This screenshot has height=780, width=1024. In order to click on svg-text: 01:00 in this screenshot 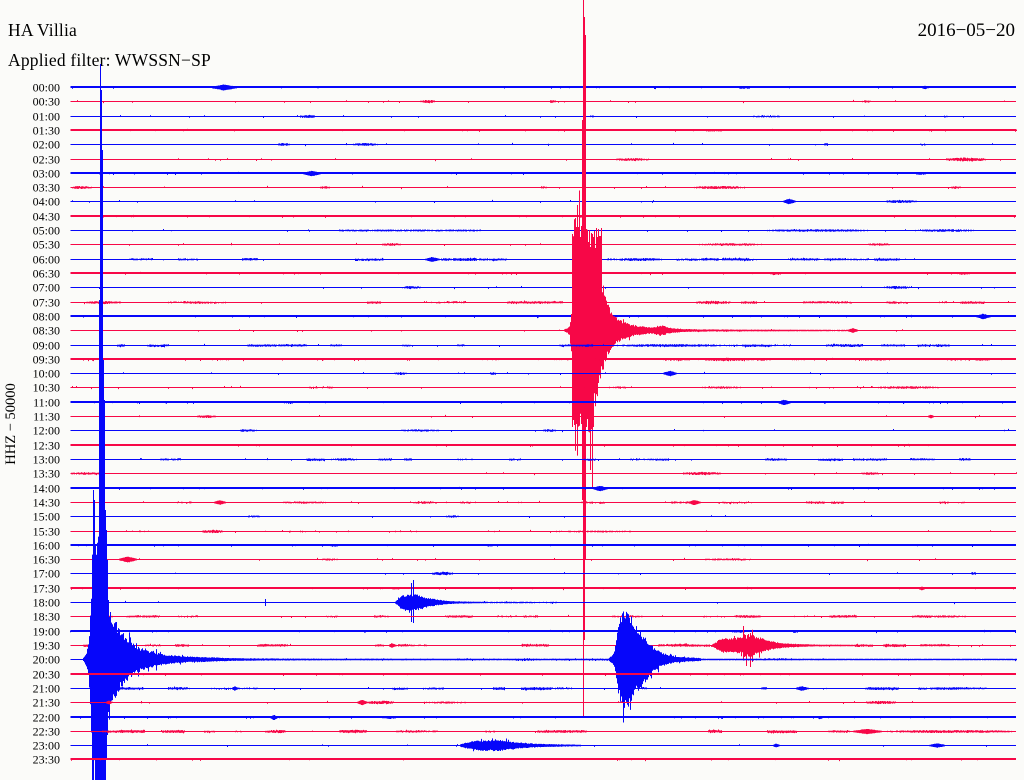, I will do `click(46, 117)`.